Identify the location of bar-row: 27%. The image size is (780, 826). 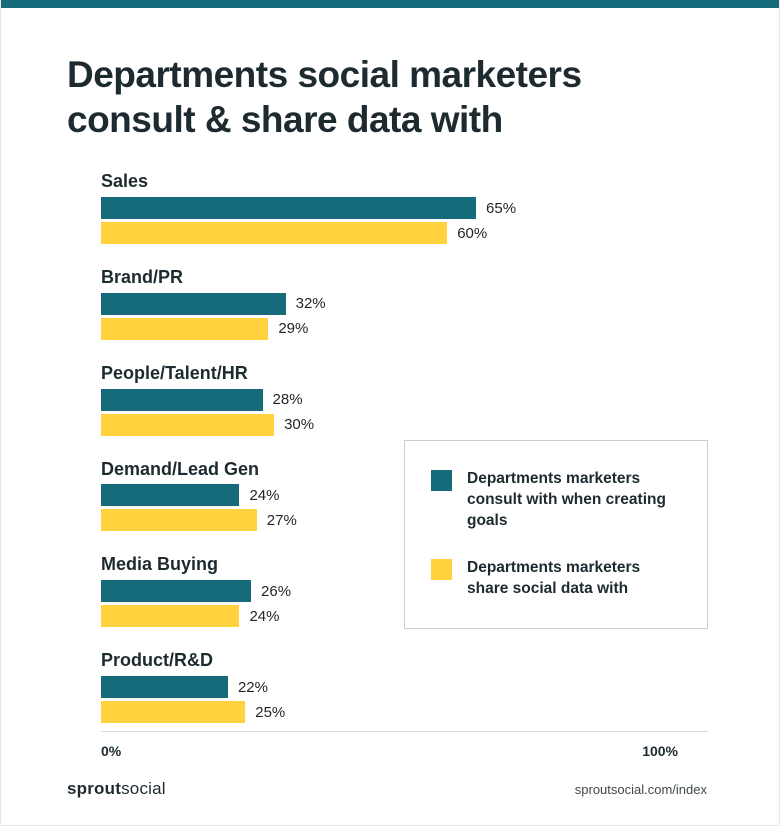
(389, 520).